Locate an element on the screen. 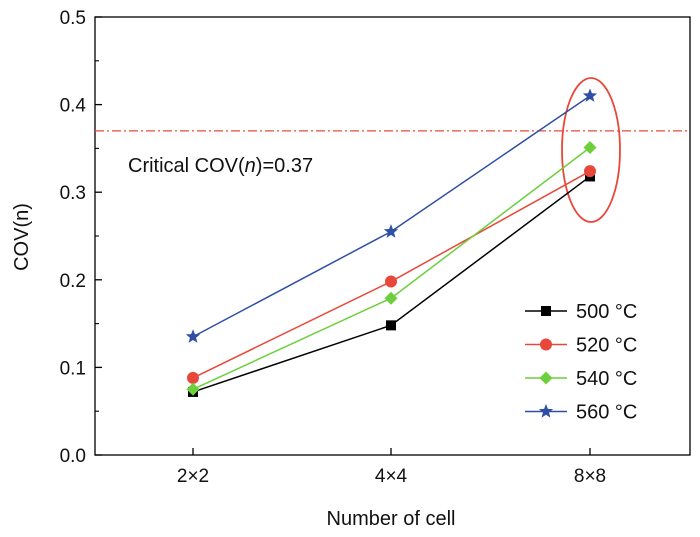  critical-annotation: Critical COV(n)=0.37 is located at coordinates (220, 166).